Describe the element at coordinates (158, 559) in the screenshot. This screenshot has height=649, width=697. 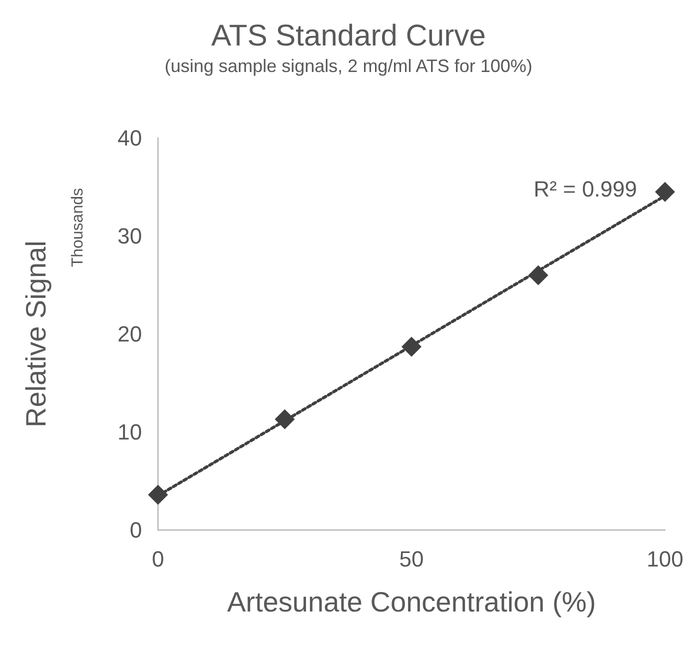
I see `x-tick-label: 0` at that location.